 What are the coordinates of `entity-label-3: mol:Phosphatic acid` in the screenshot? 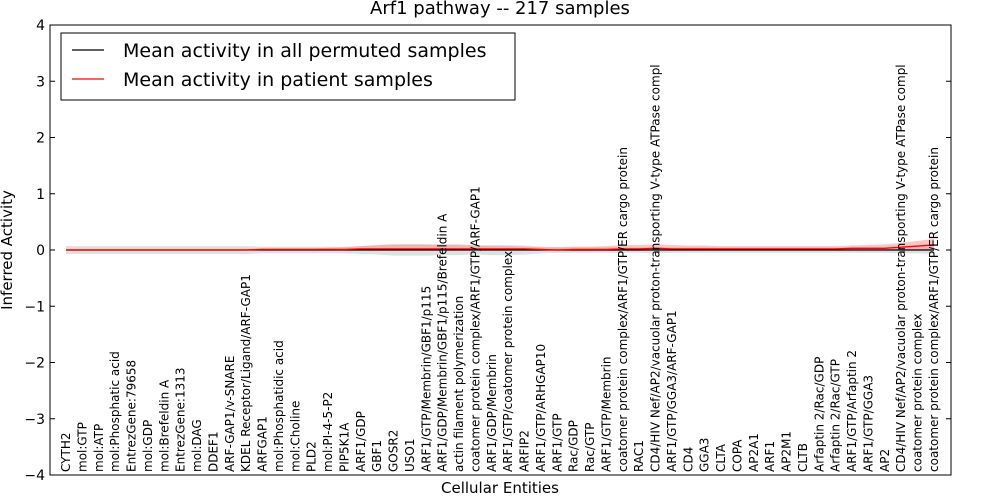 It's located at (115, 411).